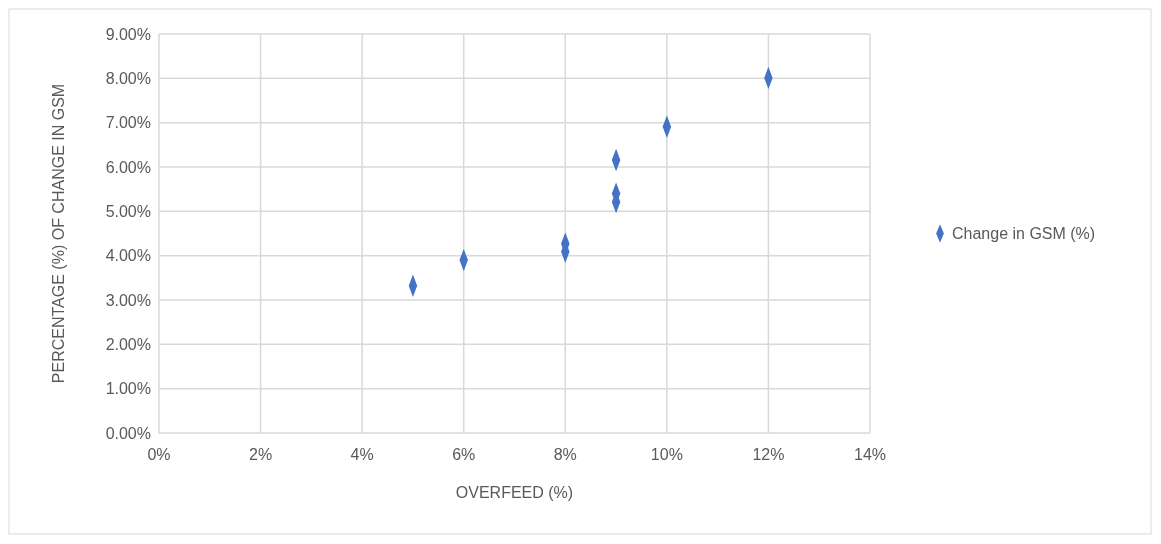 Image resolution: width=1161 pixels, height=544 pixels. What do you see at coordinates (128, 344) in the screenshot?
I see `y-tick-label: 2.00%` at bounding box center [128, 344].